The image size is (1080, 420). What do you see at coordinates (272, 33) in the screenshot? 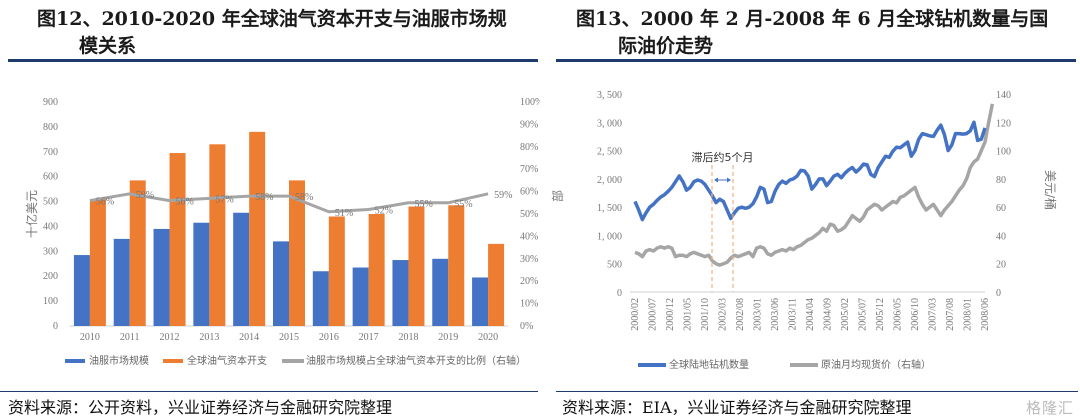
I see `left-figure-title: 图12、2010-2020 年全球油气资本开支与油服市场规 模关系` at bounding box center [272, 33].